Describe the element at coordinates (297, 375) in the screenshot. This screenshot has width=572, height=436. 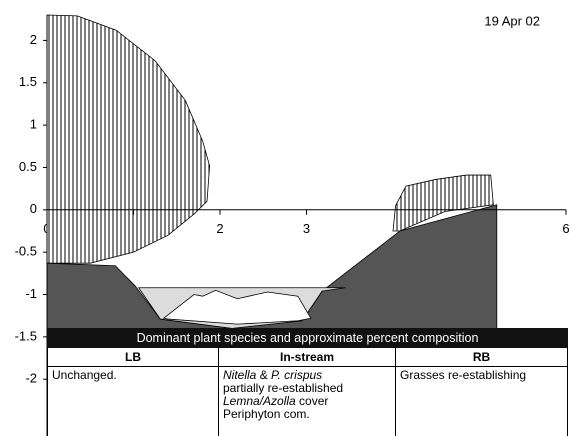
I see `cell-text: P. crispus` at that location.